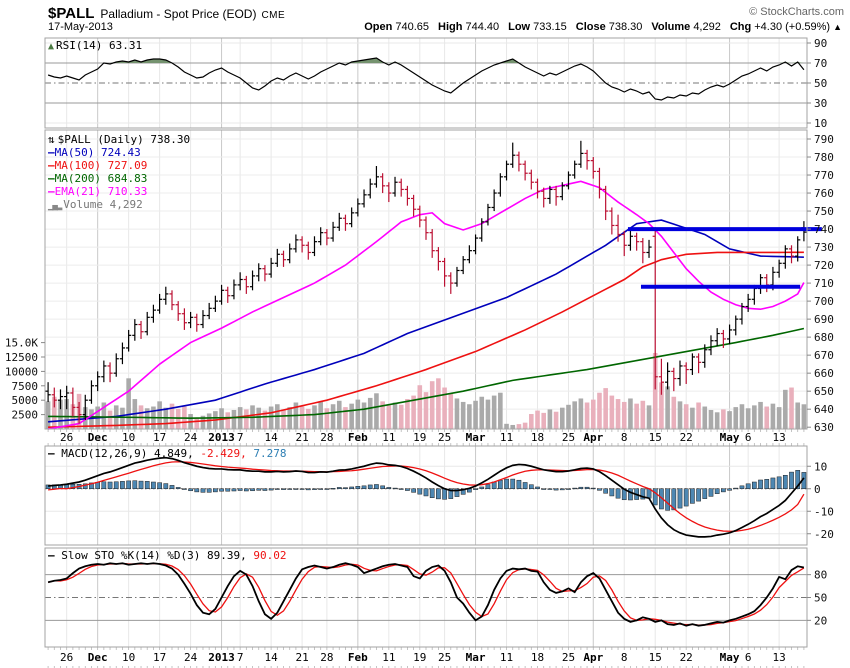 This screenshot has width=850, height=668. Describe the element at coordinates (167, 555) in the screenshot. I see `sto-legend: — Slow STO %K(14) %D(3) 89.39, 90.02` at that location.